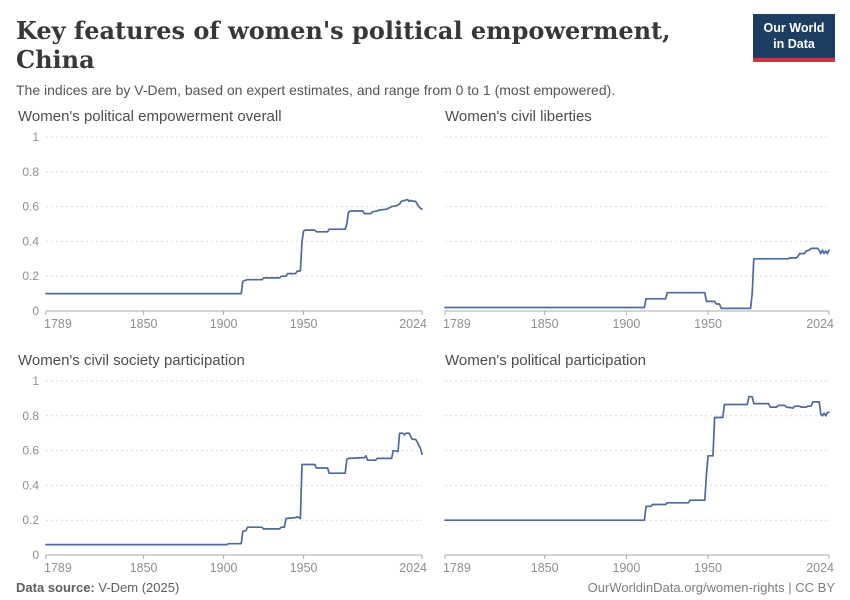 The height and width of the screenshot is (600, 850). What do you see at coordinates (794, 28) in the screenshot?
I see `logo-line-1: Our World` at bounding box center [794, 28].